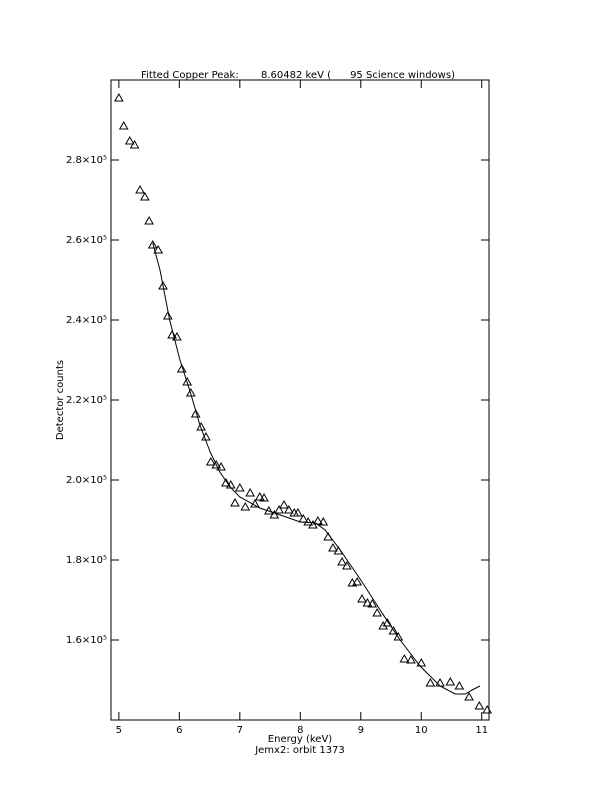 The image size is (612, 792). Describe the element at coordinates (299, 750) in the screenshot. I see `subtitle: Jemx2: orbit 1373` at that location.